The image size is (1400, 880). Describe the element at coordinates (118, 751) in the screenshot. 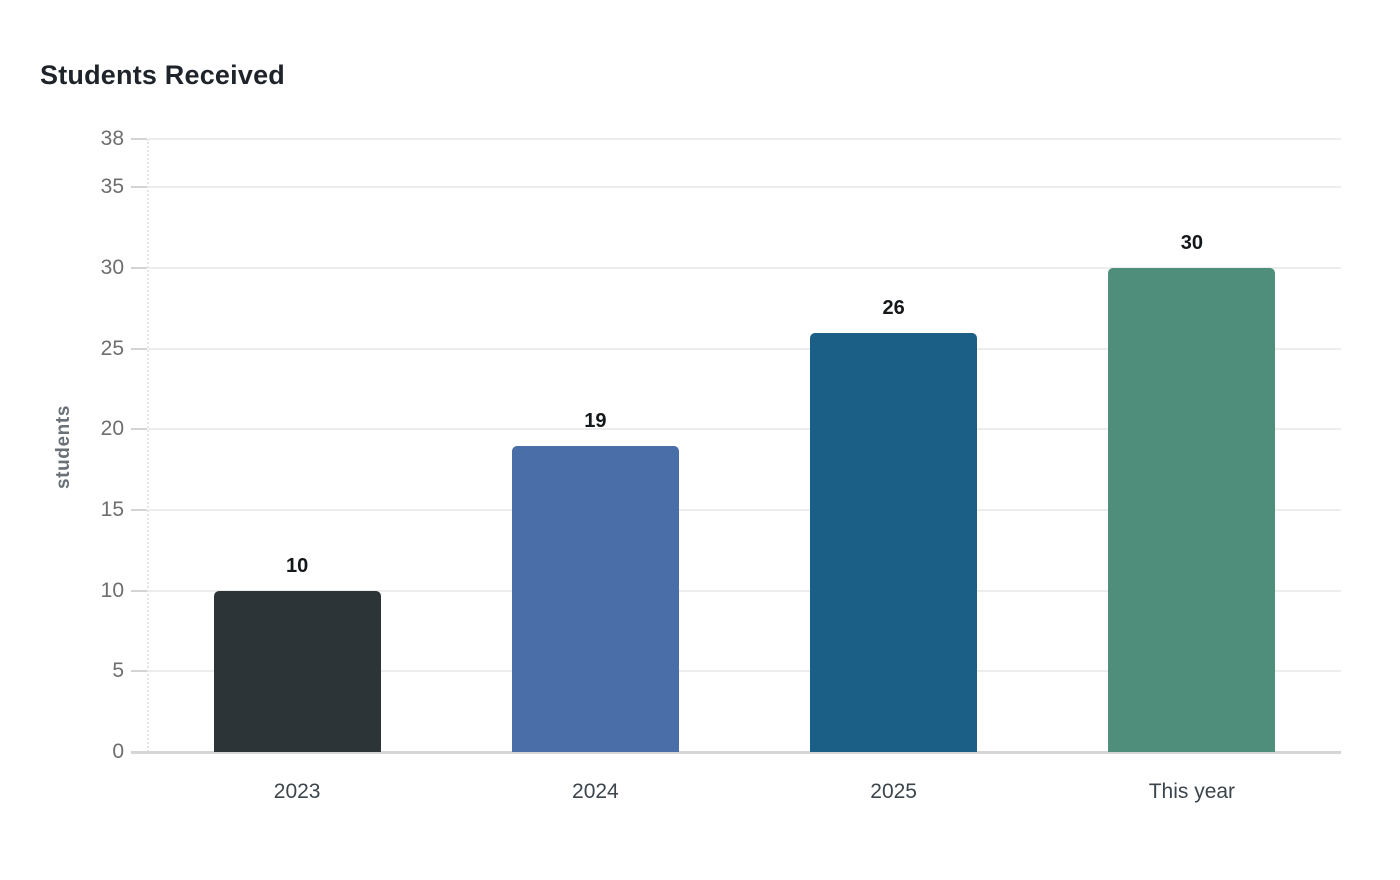

I see `y-tick-label: 0` at that location.